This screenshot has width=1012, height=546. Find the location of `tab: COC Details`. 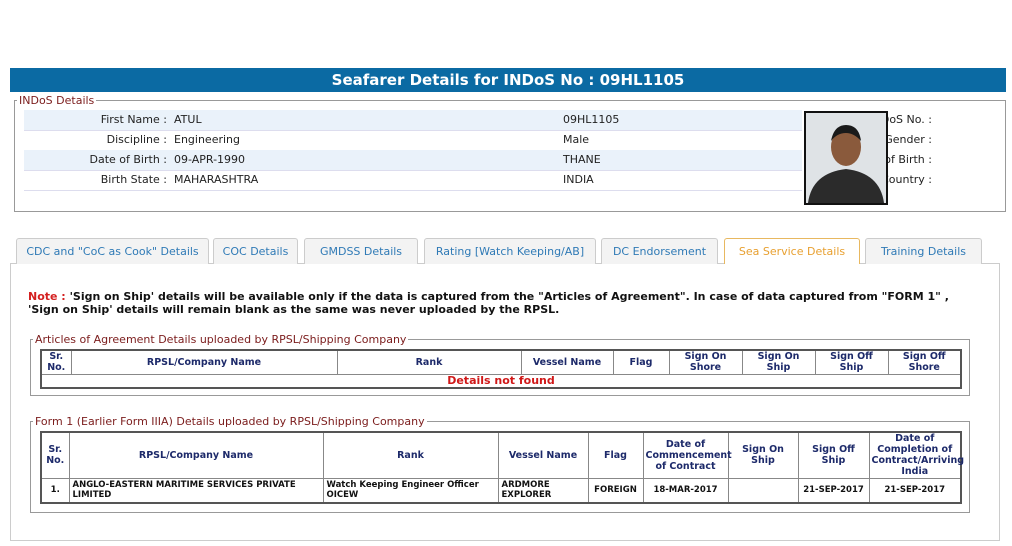

tab: COC Details is located at coordinates (255, 251).